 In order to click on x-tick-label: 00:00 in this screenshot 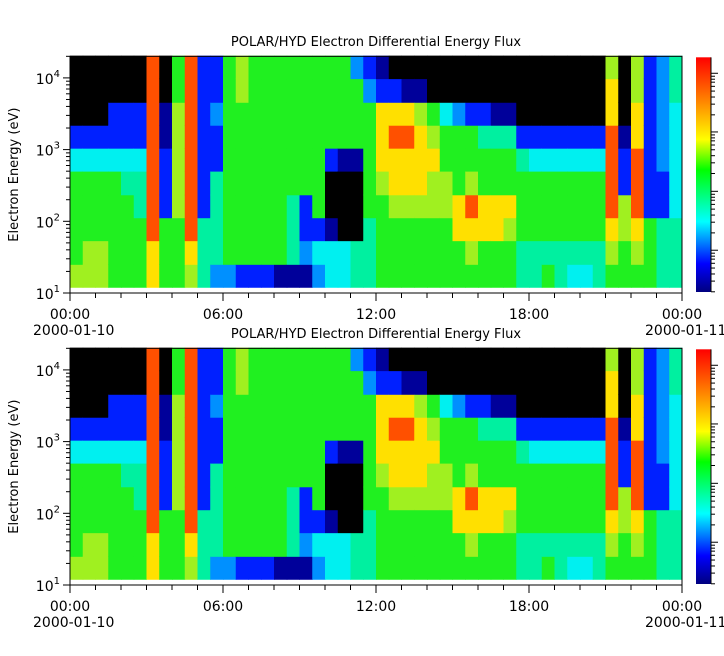, I will do `click(70, 315)`.